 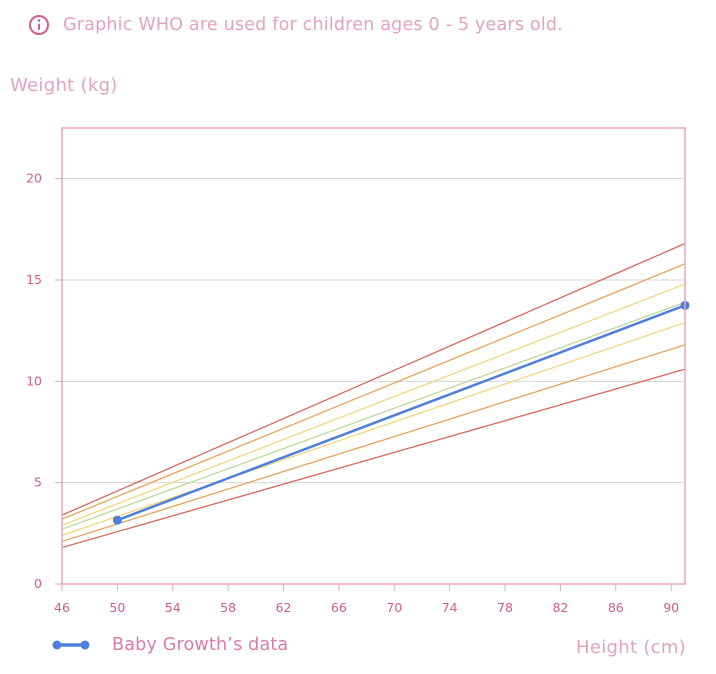 I want to click on baby-growth-point, so click(x=117, y=520).